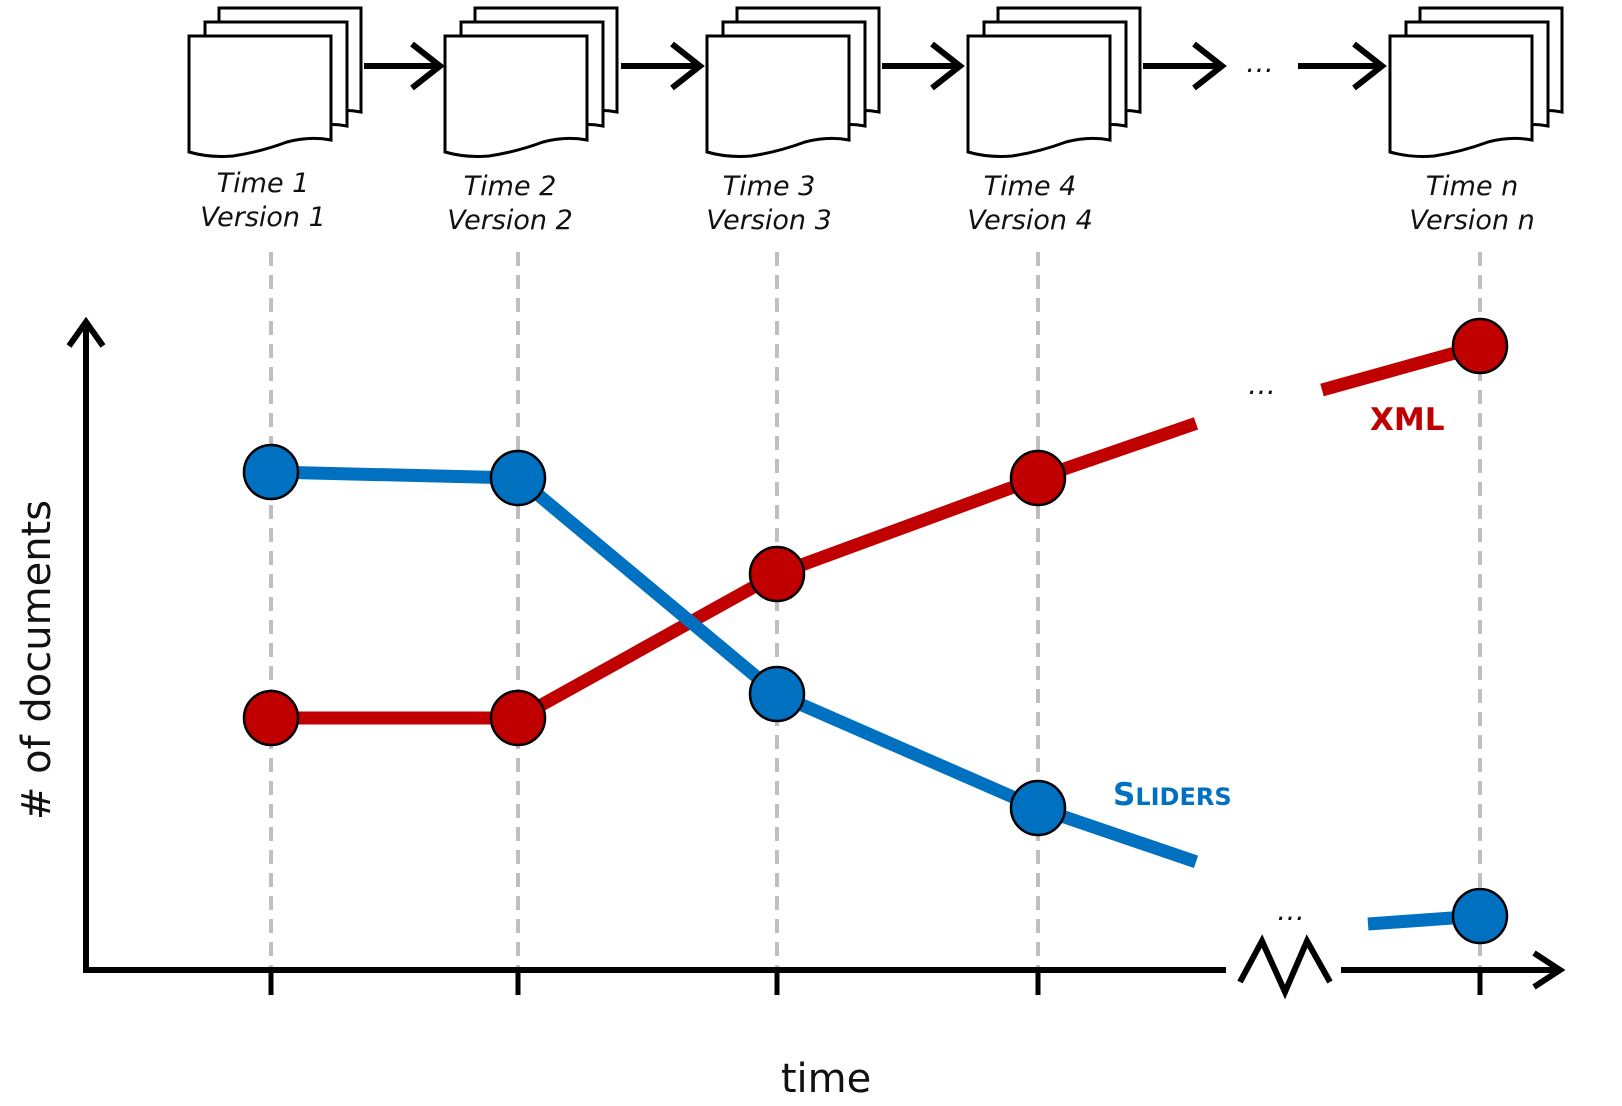 This screenshot has width=1622, height=1106. I want to click on series-label: XML, so click(1407, 420).